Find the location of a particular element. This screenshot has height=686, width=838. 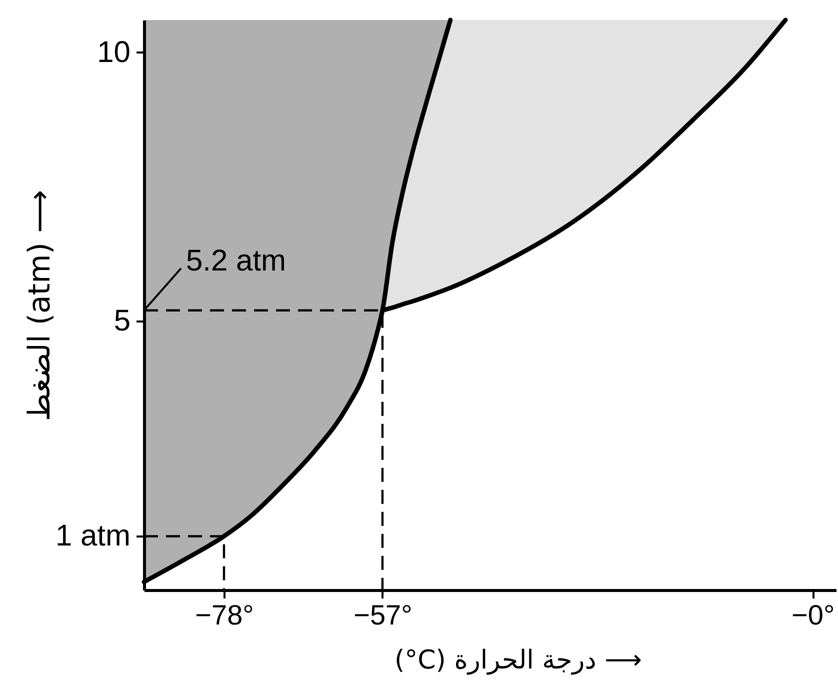

y-tick-label: 10 is located at coordinates (113, 52).